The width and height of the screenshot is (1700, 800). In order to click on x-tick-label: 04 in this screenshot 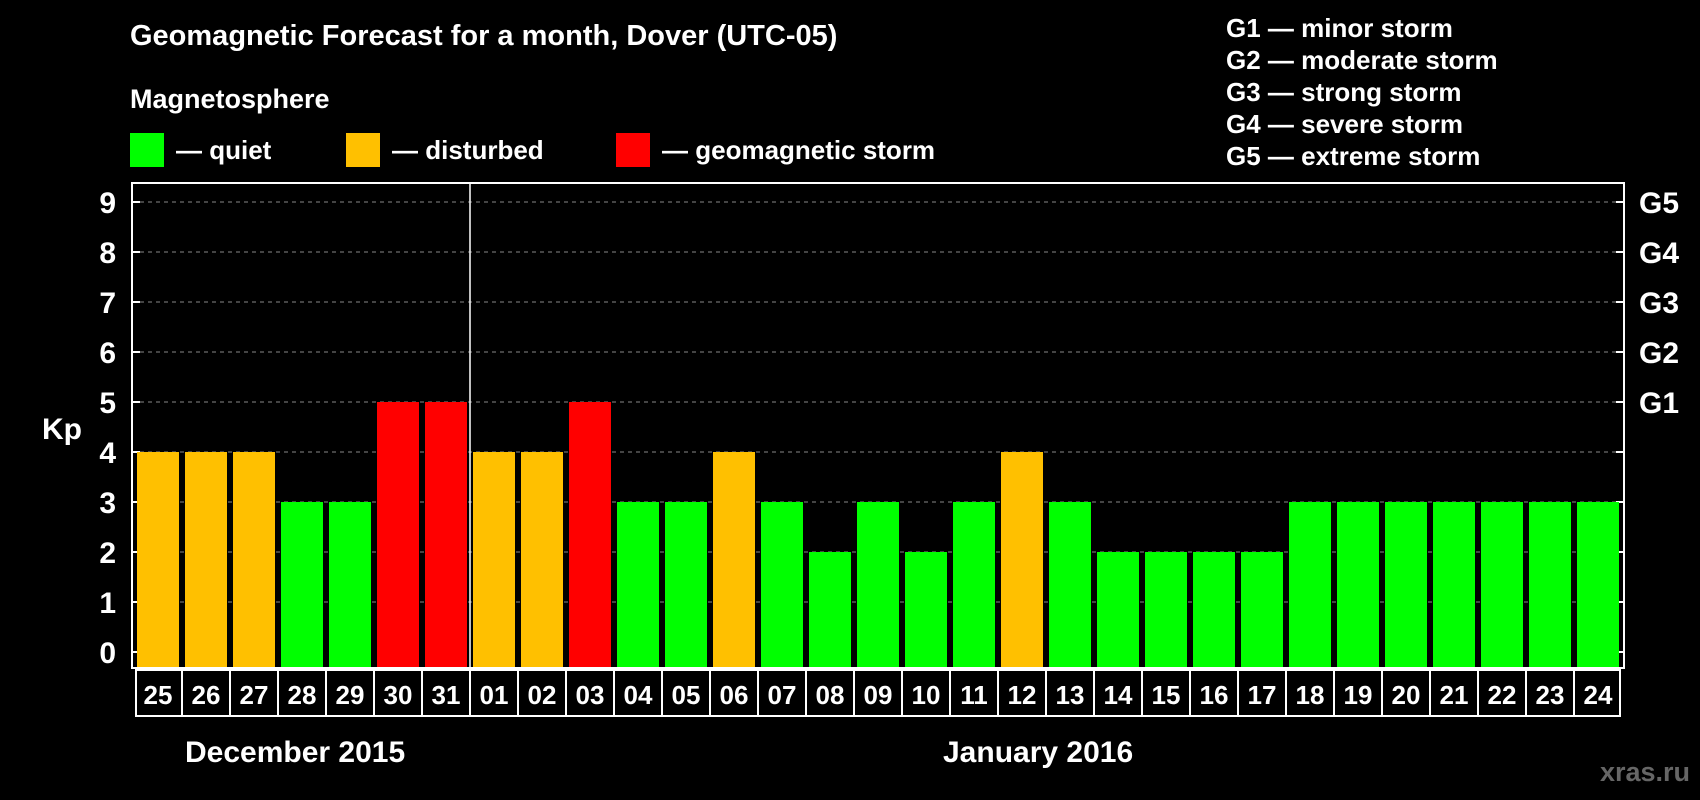, I will do `click(638, 695)`.